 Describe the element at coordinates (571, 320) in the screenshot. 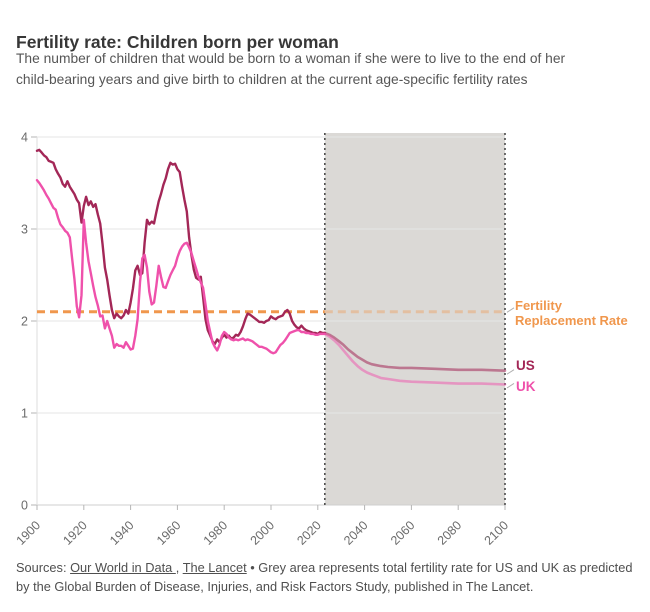

I see `replacement-rate-label-line2: Replacement Rate` at that location.